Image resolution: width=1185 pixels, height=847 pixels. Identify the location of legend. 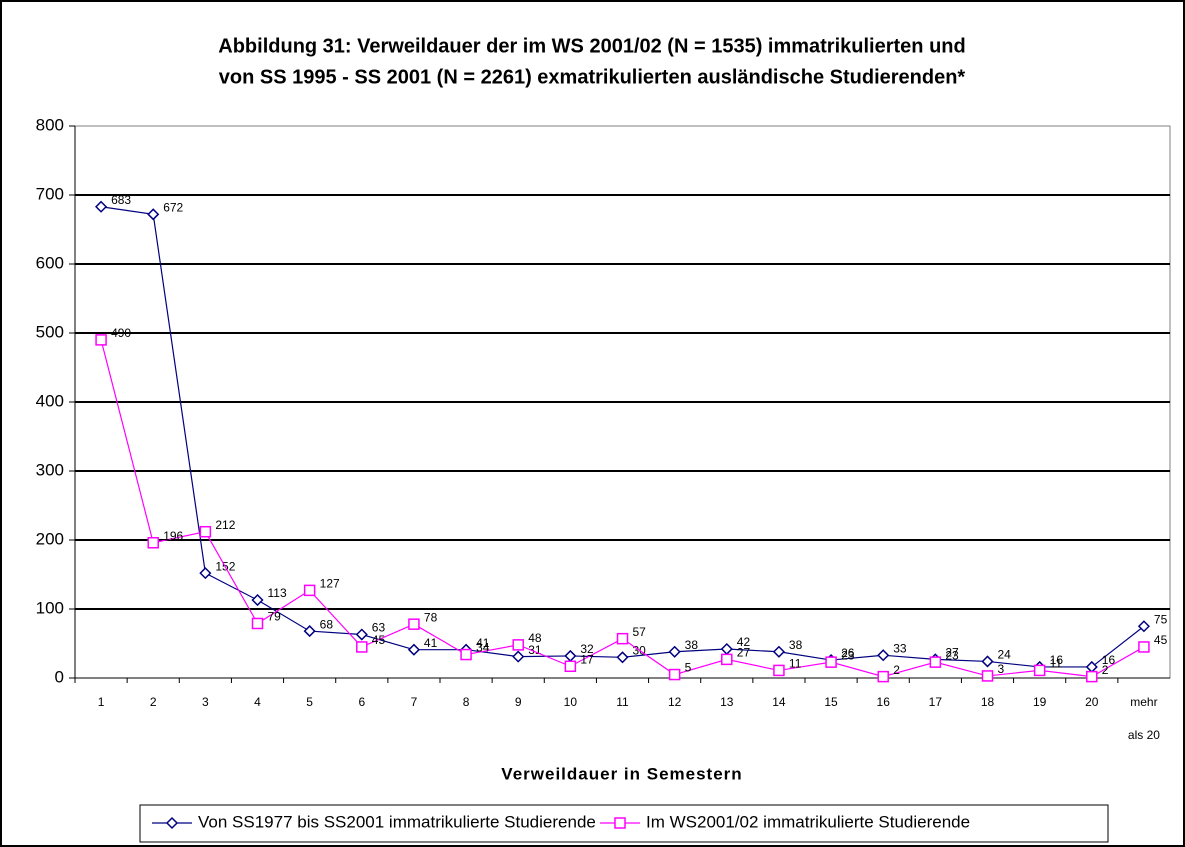
(624, 823).